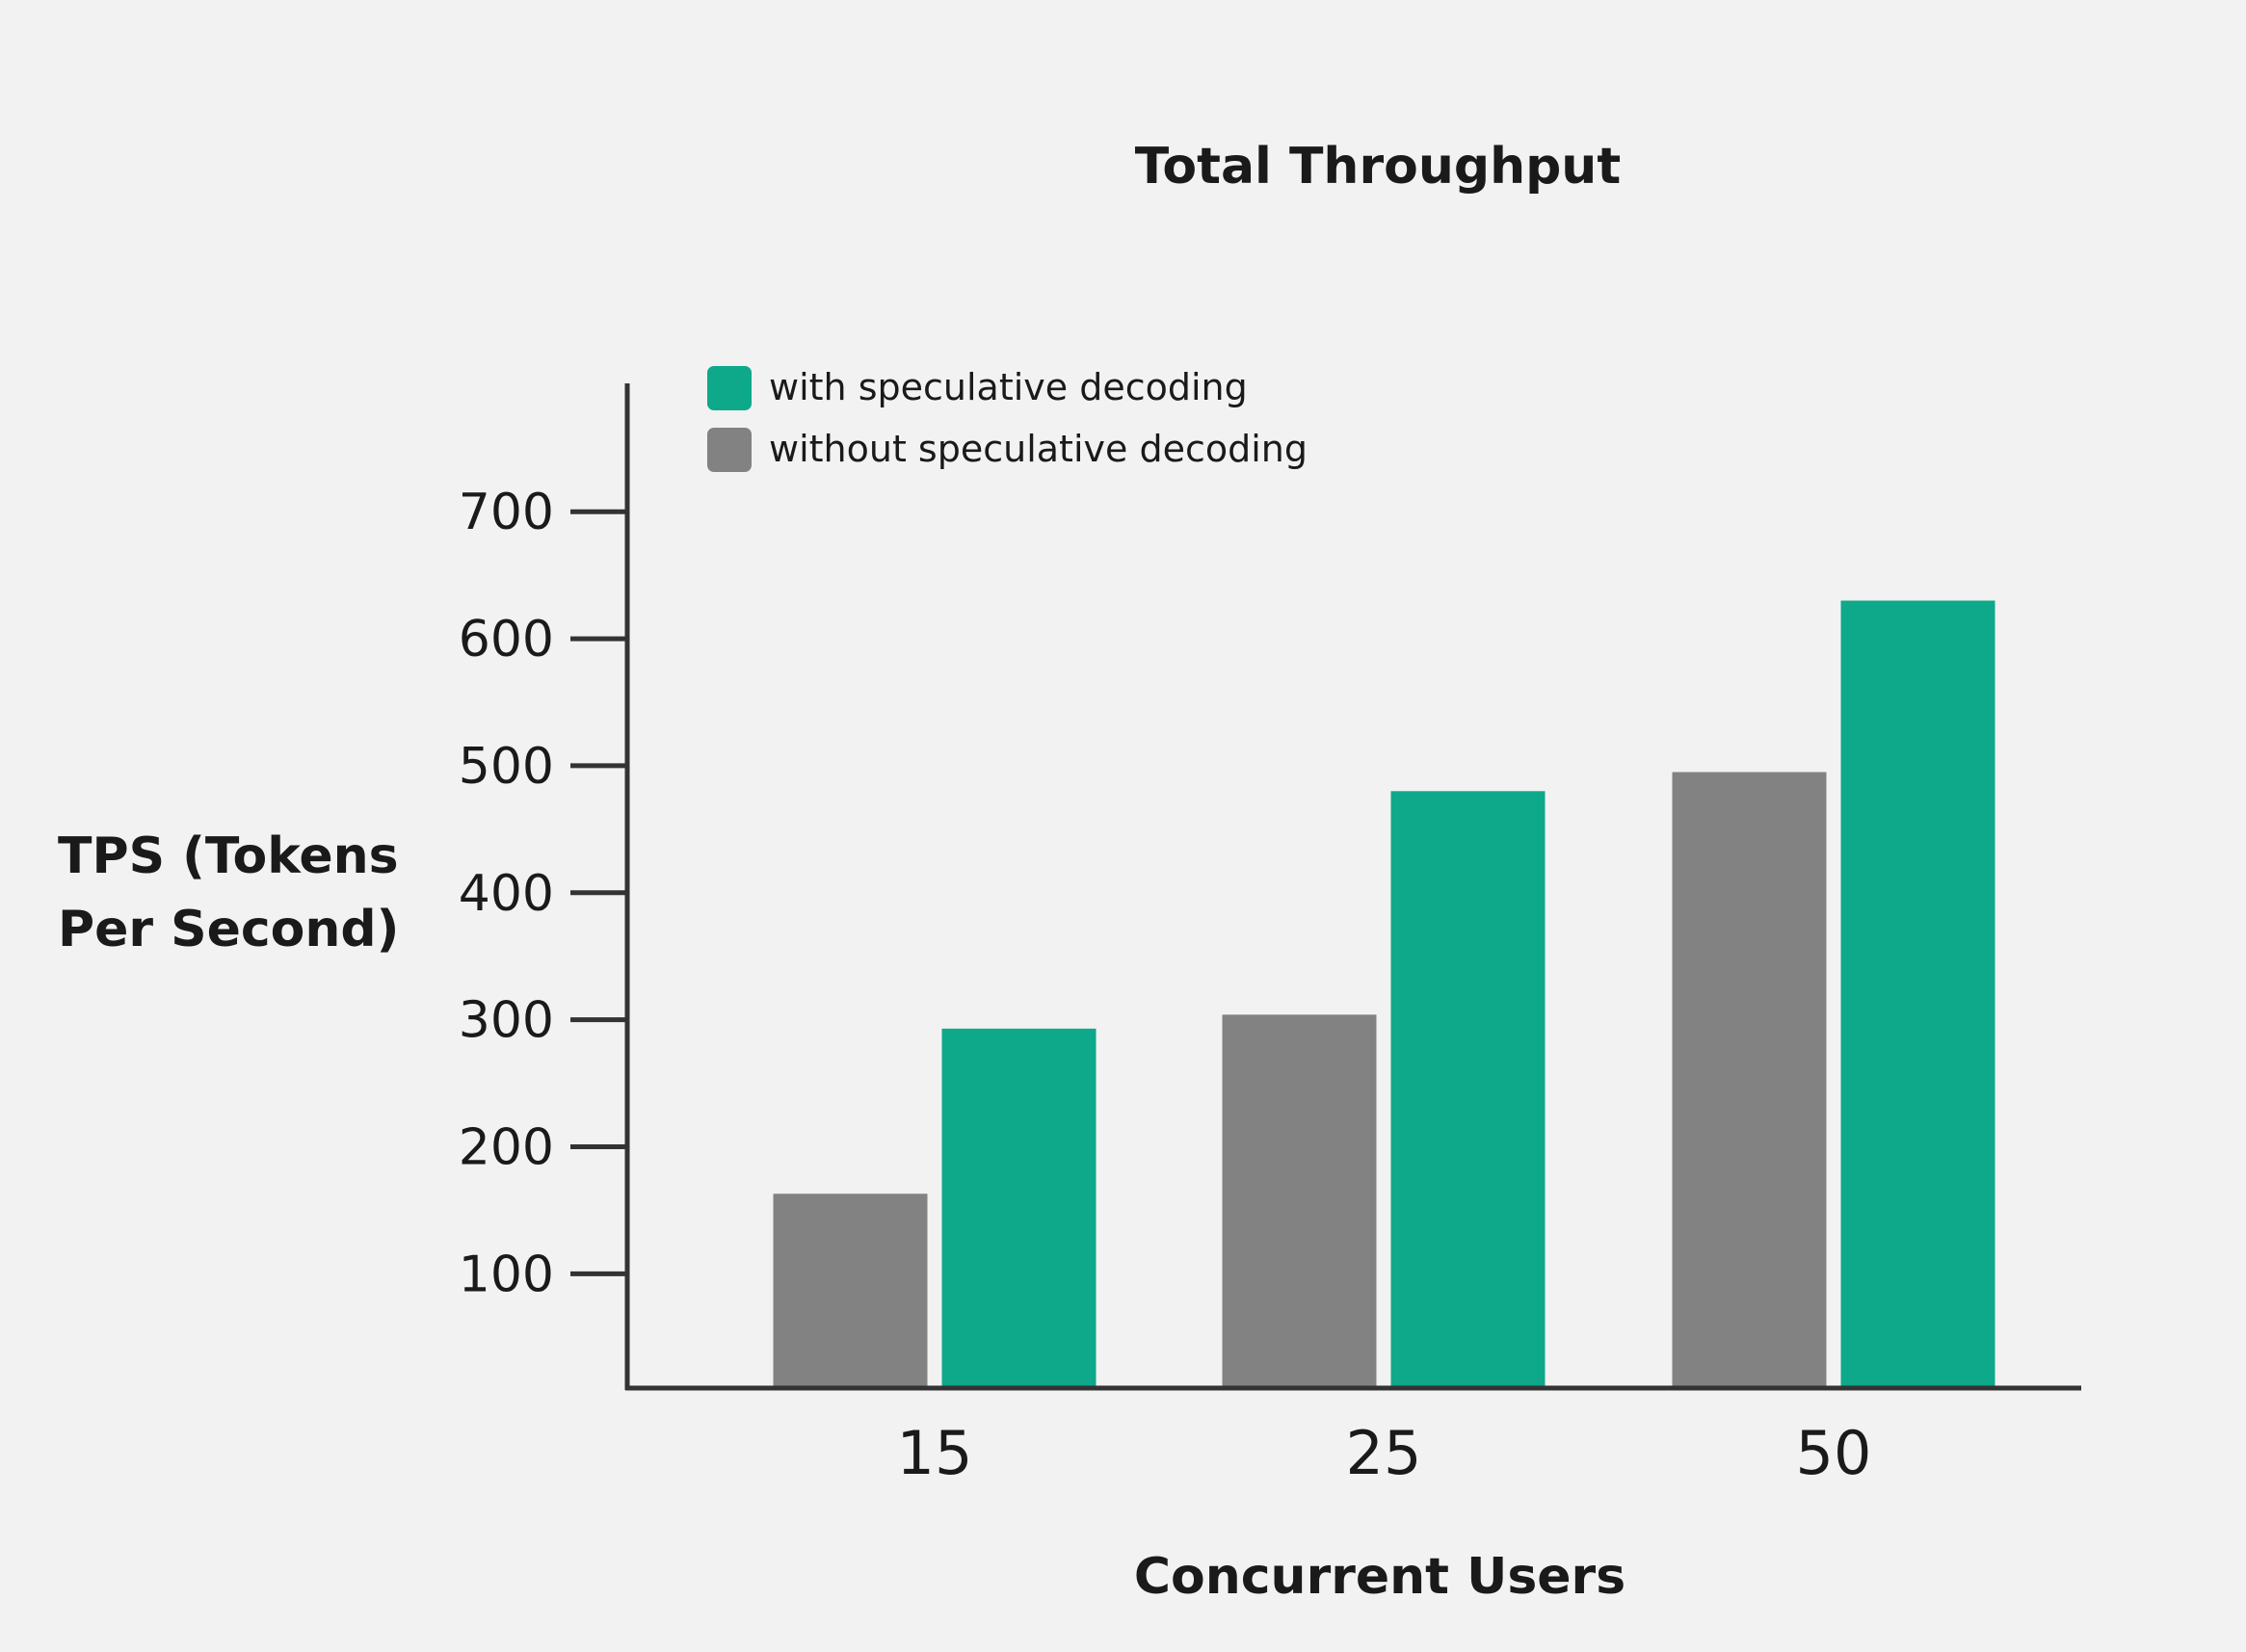 Image resolution: width=2246 pixels, height=1652 pixels. What do you see at coordinates (729, 450) in the screenshot?
I see `legend-swatch-without` at bounding box center [729, 450].